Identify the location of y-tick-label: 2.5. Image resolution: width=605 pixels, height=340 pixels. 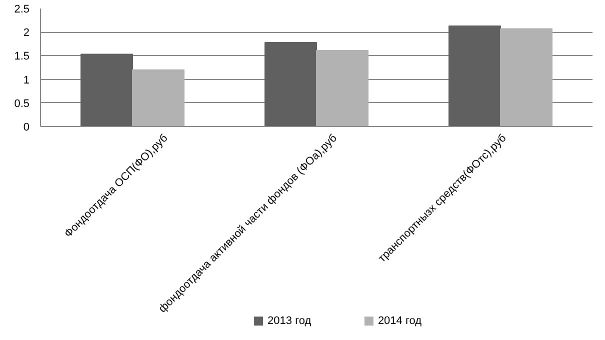
(22, 10).